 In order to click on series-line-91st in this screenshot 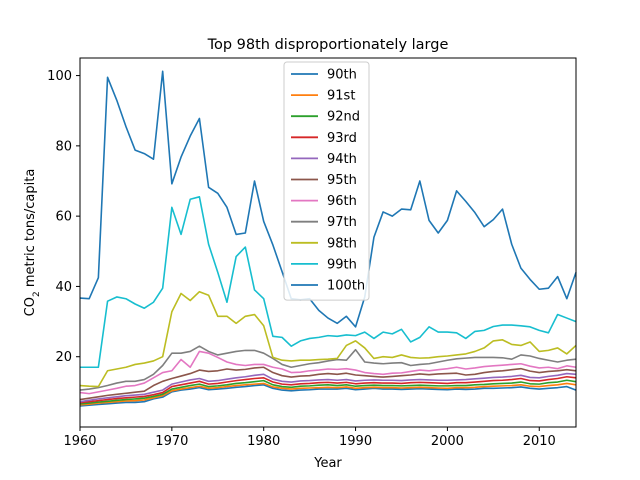, I will do `click(328, 394)`.